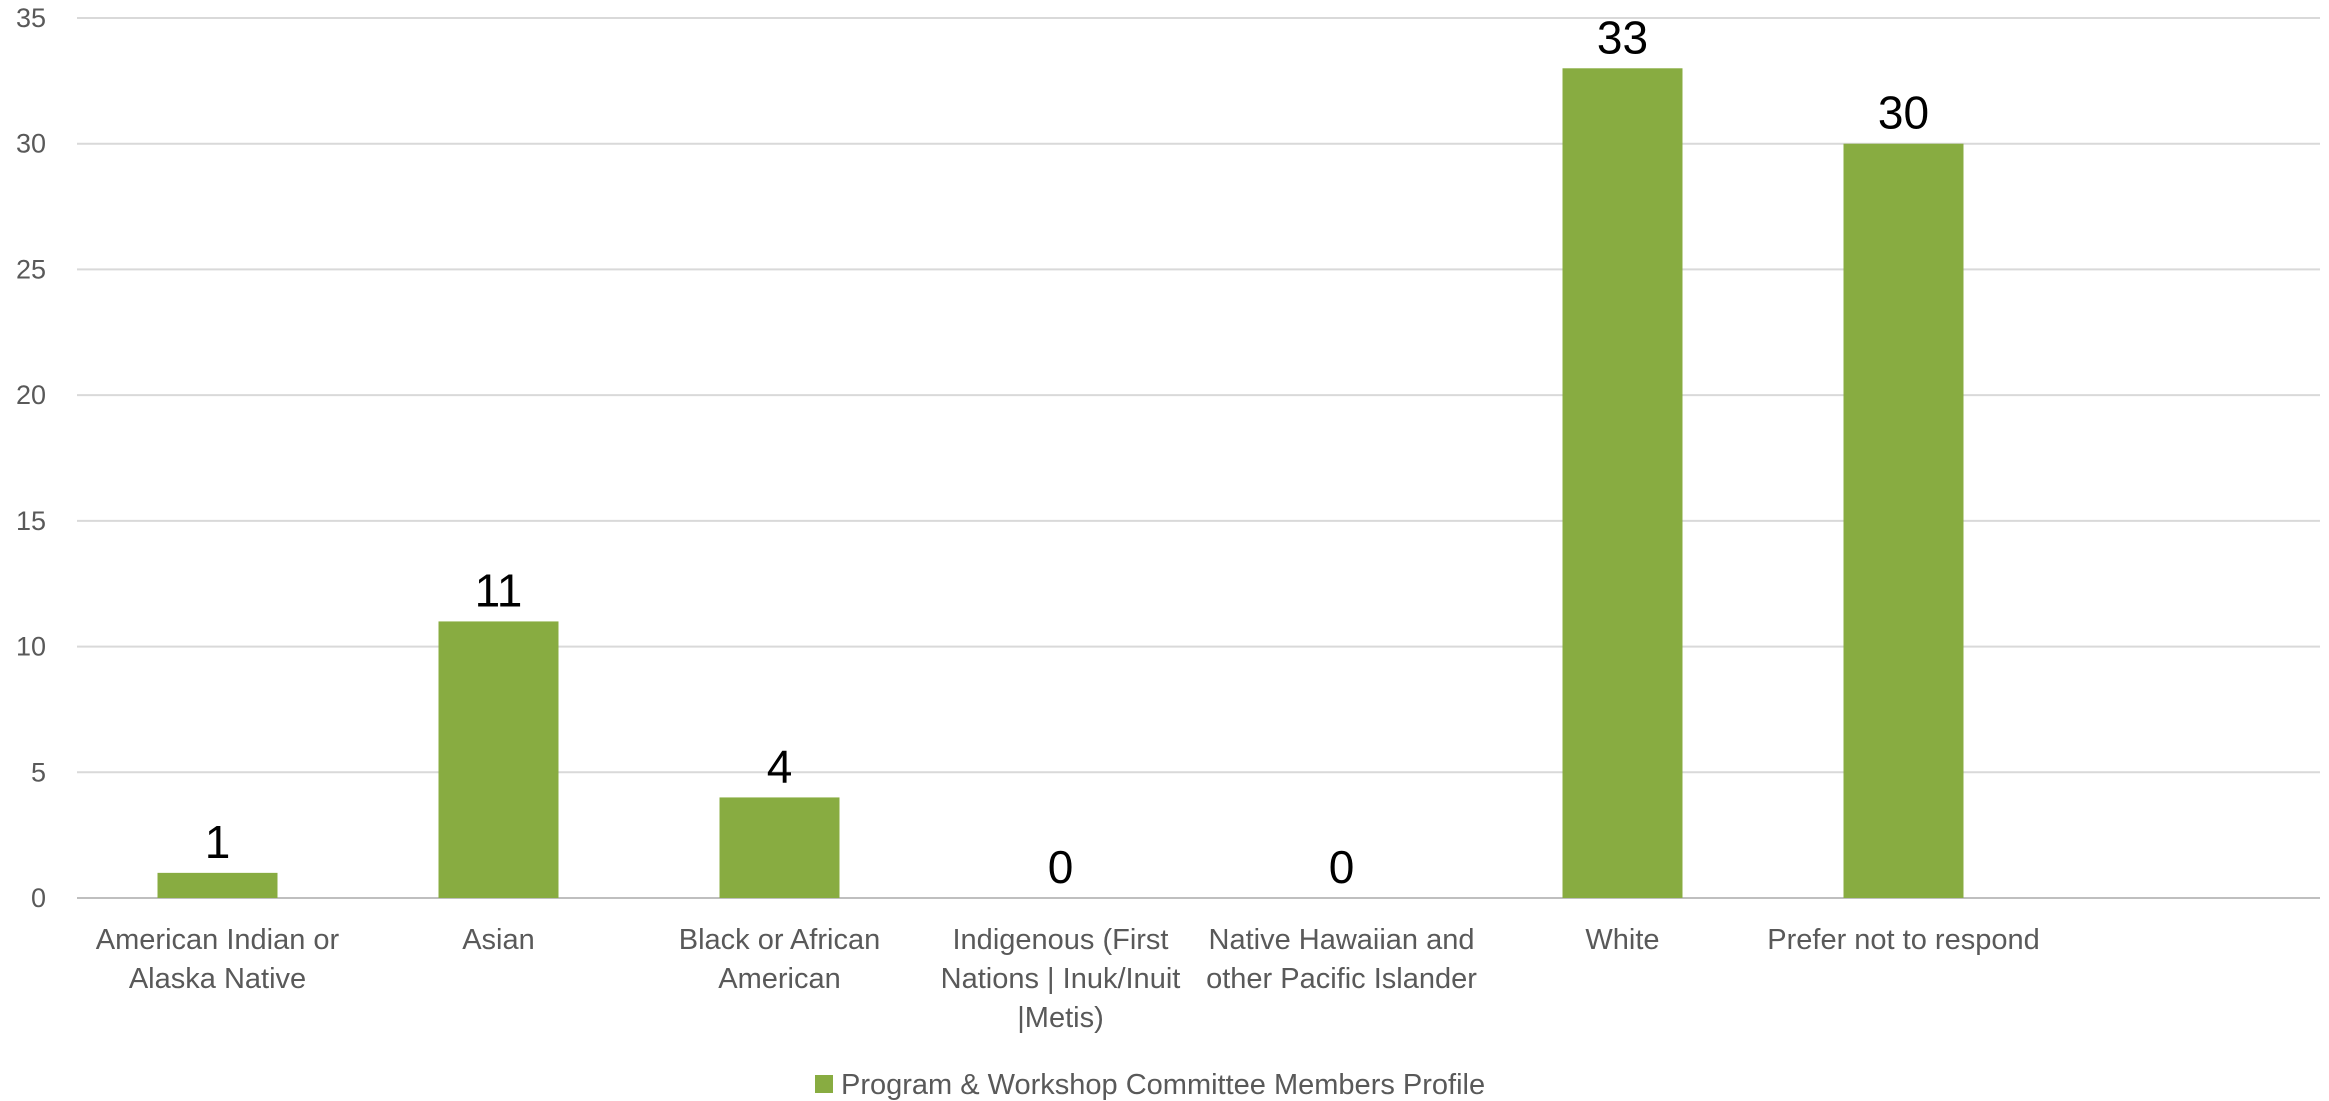  What do you see at coordinates (218, 842) in the screenshot?
I see `data-label: 1` at bounding box center [218, 842].